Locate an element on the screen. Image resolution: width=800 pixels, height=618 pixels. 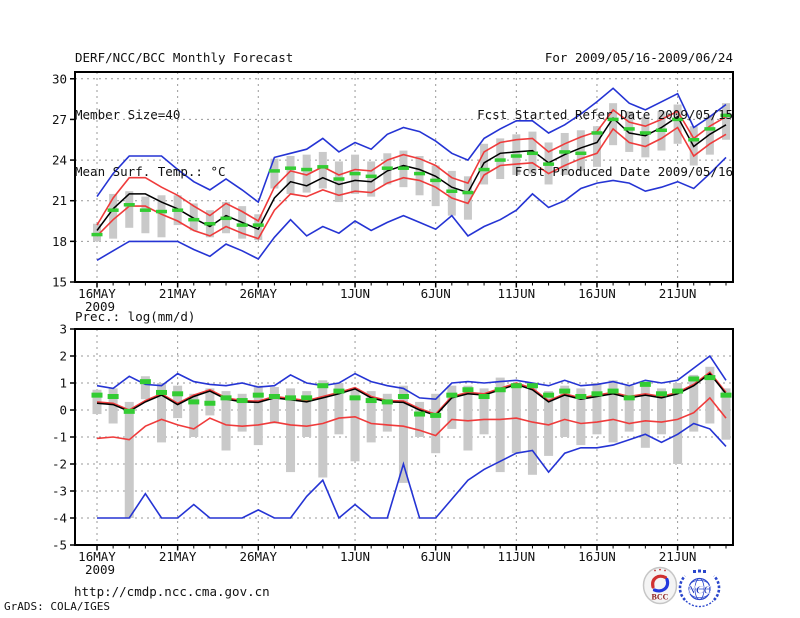
ncc-globe-parallels is located at coordinates (699, 589).